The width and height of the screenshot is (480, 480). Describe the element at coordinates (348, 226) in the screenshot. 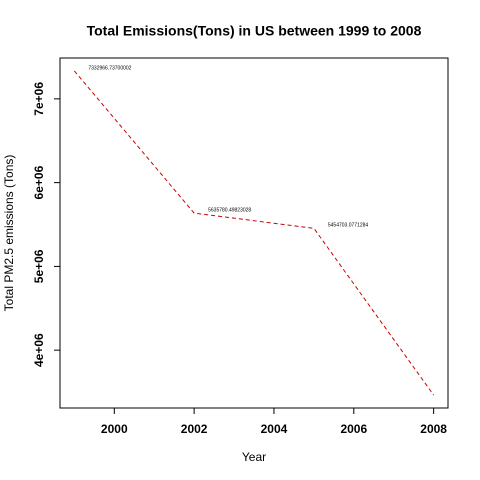

I see `data-label: 5454703.0771284` at that location.